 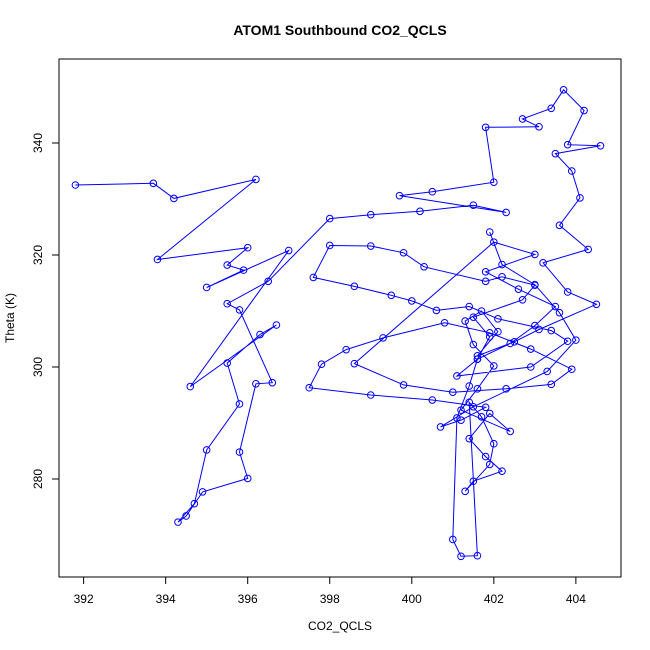 What do you see at coordinates (412, 599) in the screenshot?
I see `x-tick-label: 400` at bounding box center [412, 599].